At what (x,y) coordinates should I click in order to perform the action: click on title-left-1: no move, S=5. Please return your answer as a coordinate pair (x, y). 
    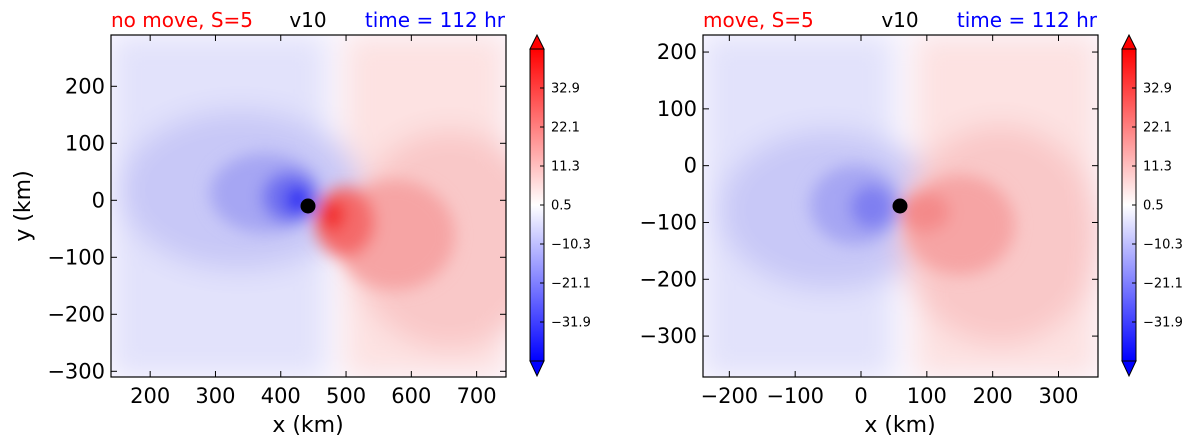
    Looking at the image, I should click on (182, 20).